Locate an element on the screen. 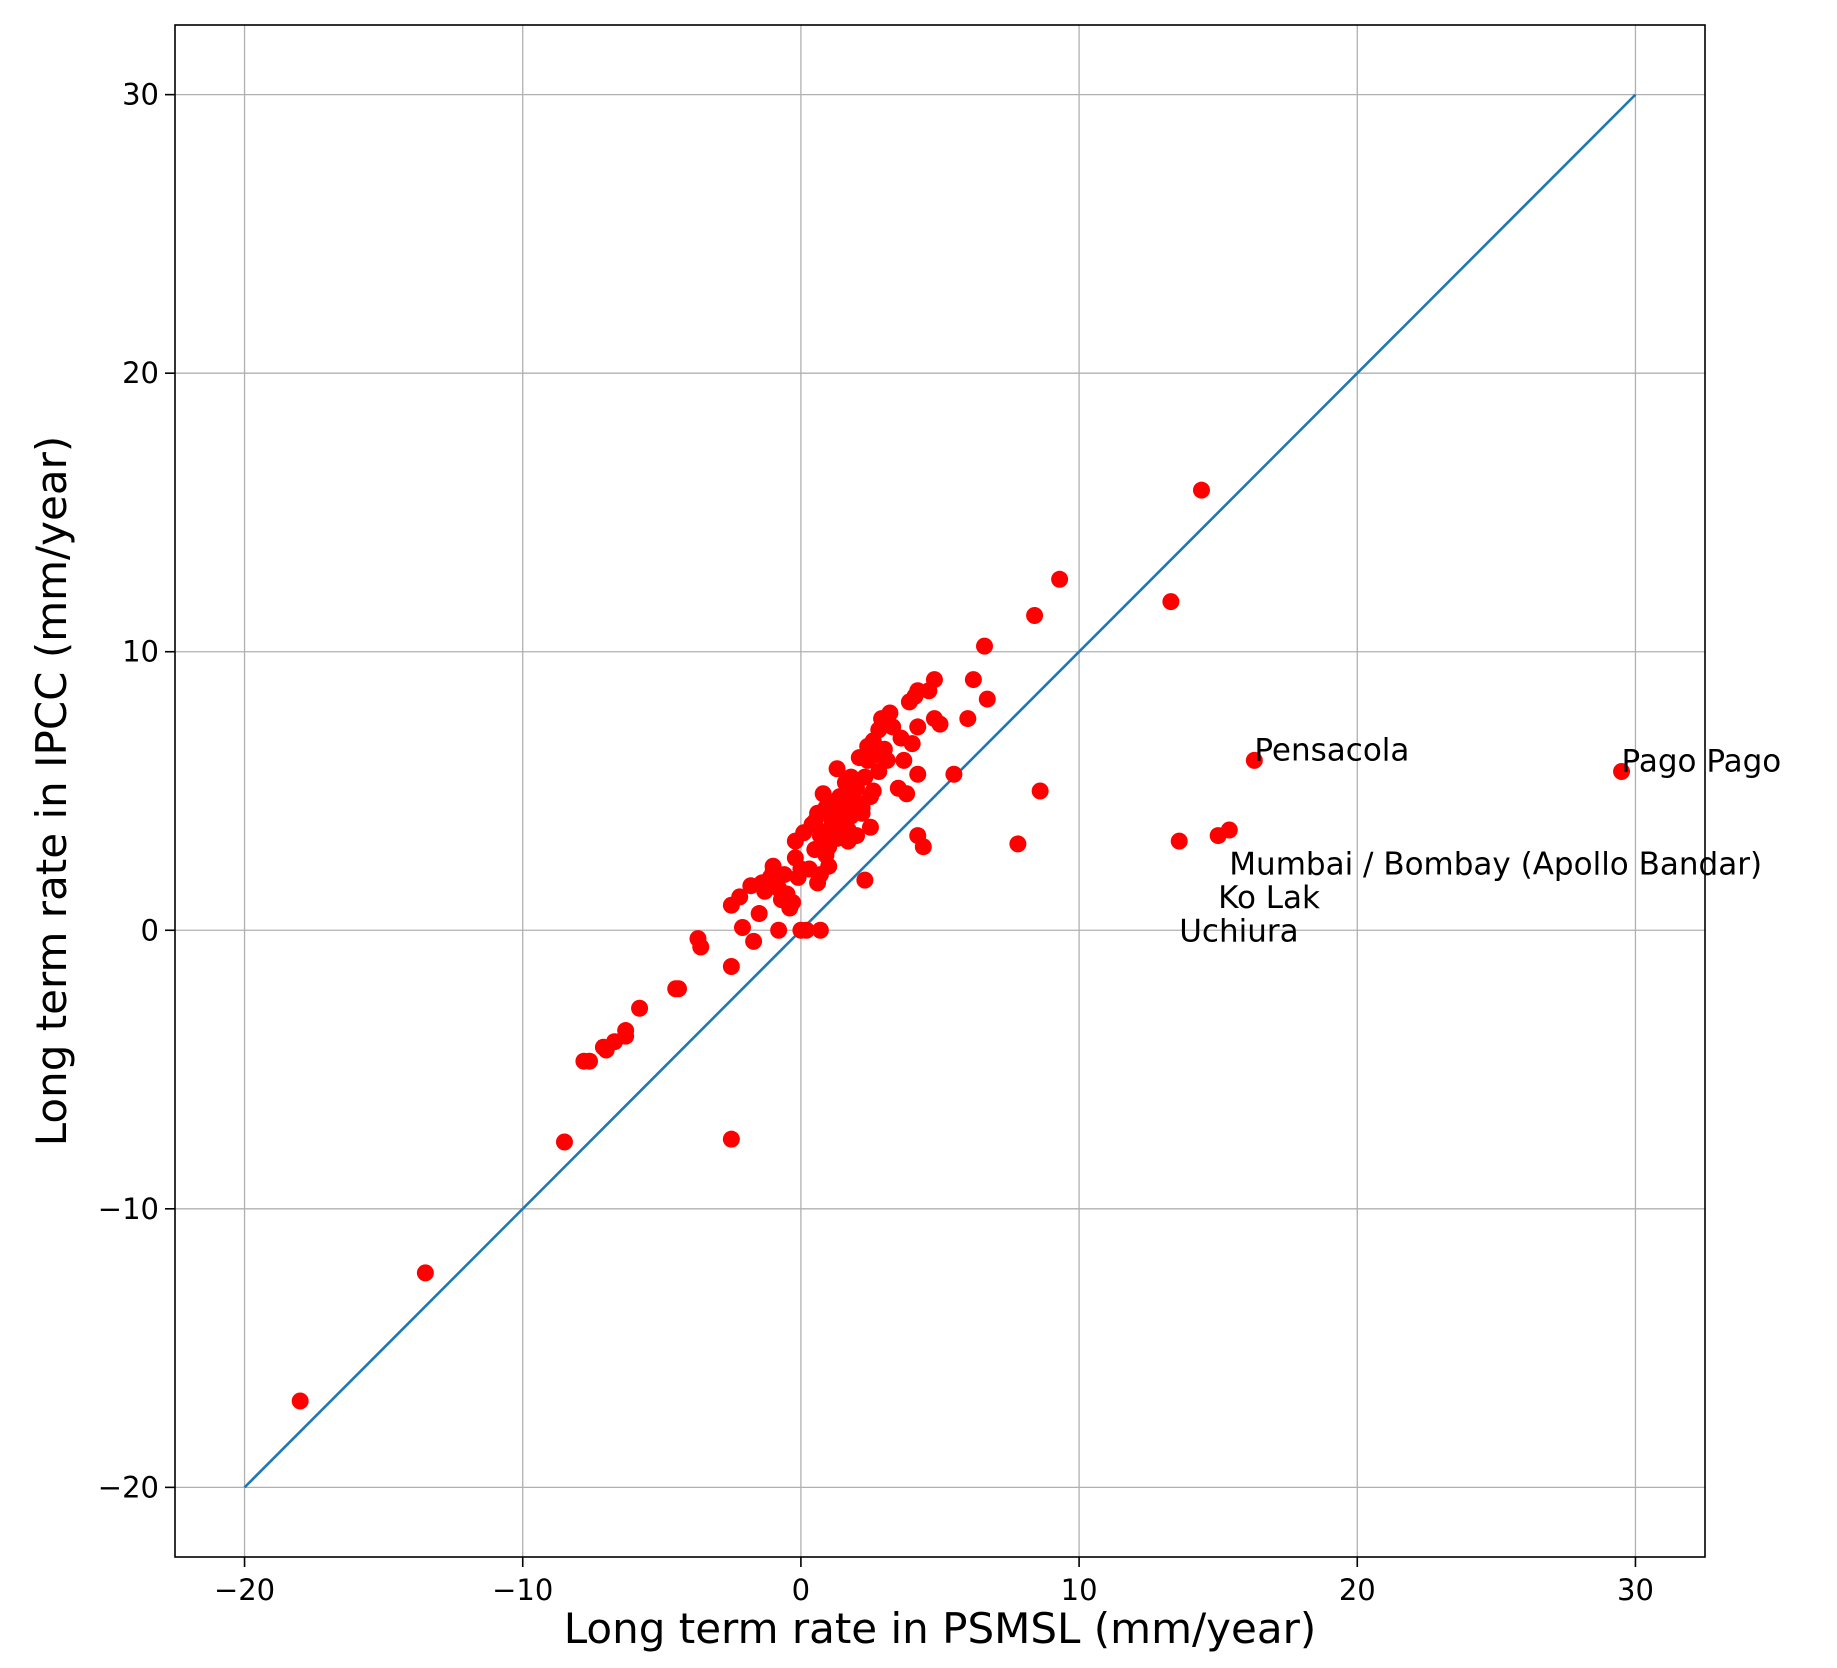 The image size is (1837, 1668). point-annotation: Ko Lak is located at coordinates (1269, 898).